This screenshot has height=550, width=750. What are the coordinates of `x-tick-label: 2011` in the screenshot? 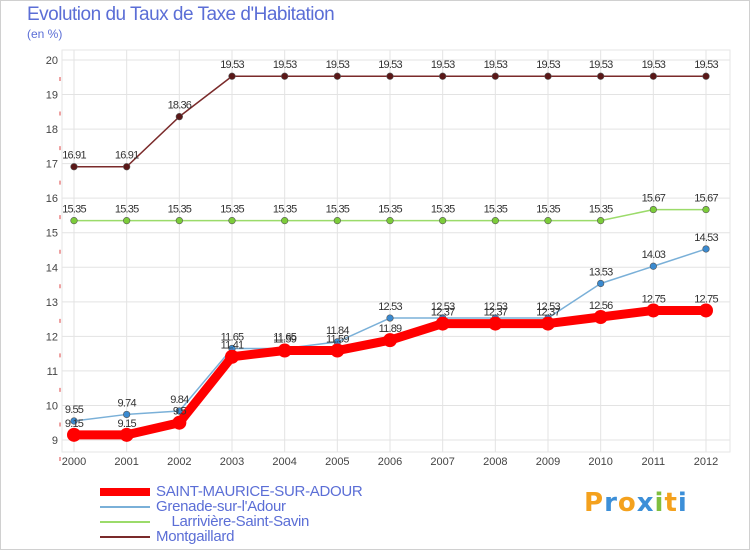 It's located at (654, 462).